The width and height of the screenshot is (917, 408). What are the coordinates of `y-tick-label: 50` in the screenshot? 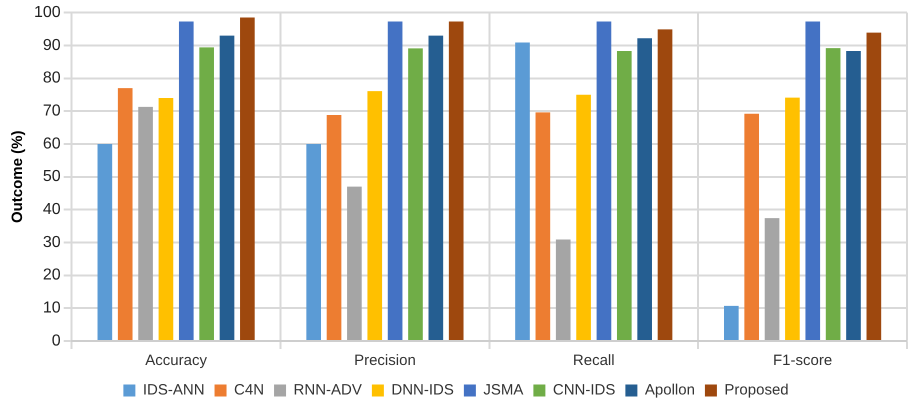 It's located at (51, 177).